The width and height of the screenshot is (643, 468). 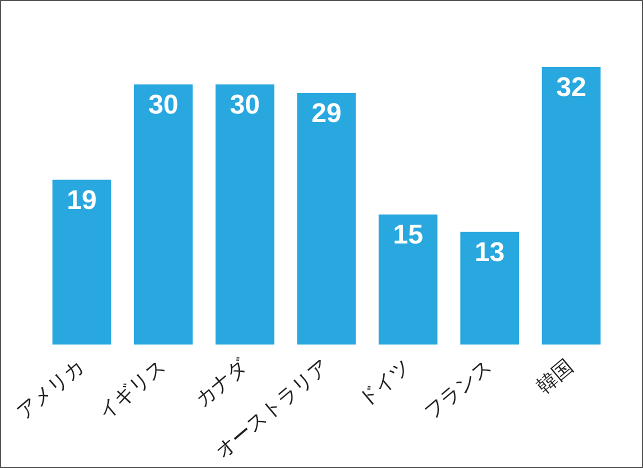 What do you see at coordinates (81, 199) in the screenshot?
I see `data-label: 19` at bounding box center [81, 199].